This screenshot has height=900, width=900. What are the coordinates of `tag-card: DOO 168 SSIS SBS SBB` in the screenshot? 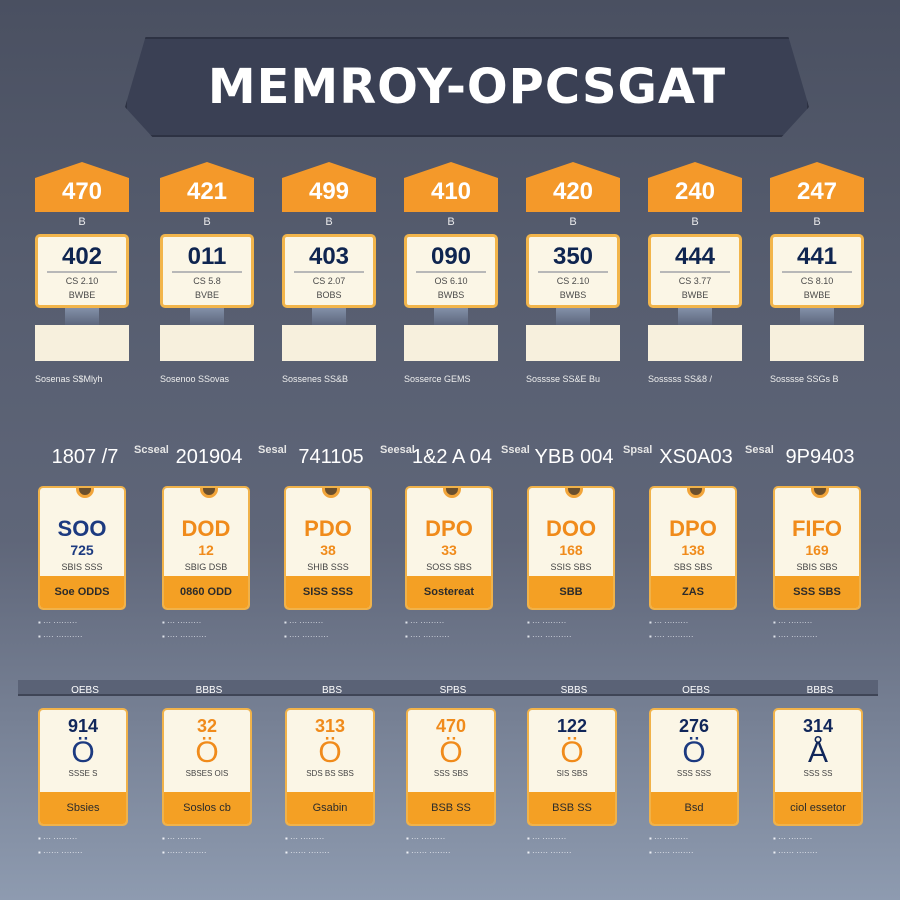 It's located at (571, 548).